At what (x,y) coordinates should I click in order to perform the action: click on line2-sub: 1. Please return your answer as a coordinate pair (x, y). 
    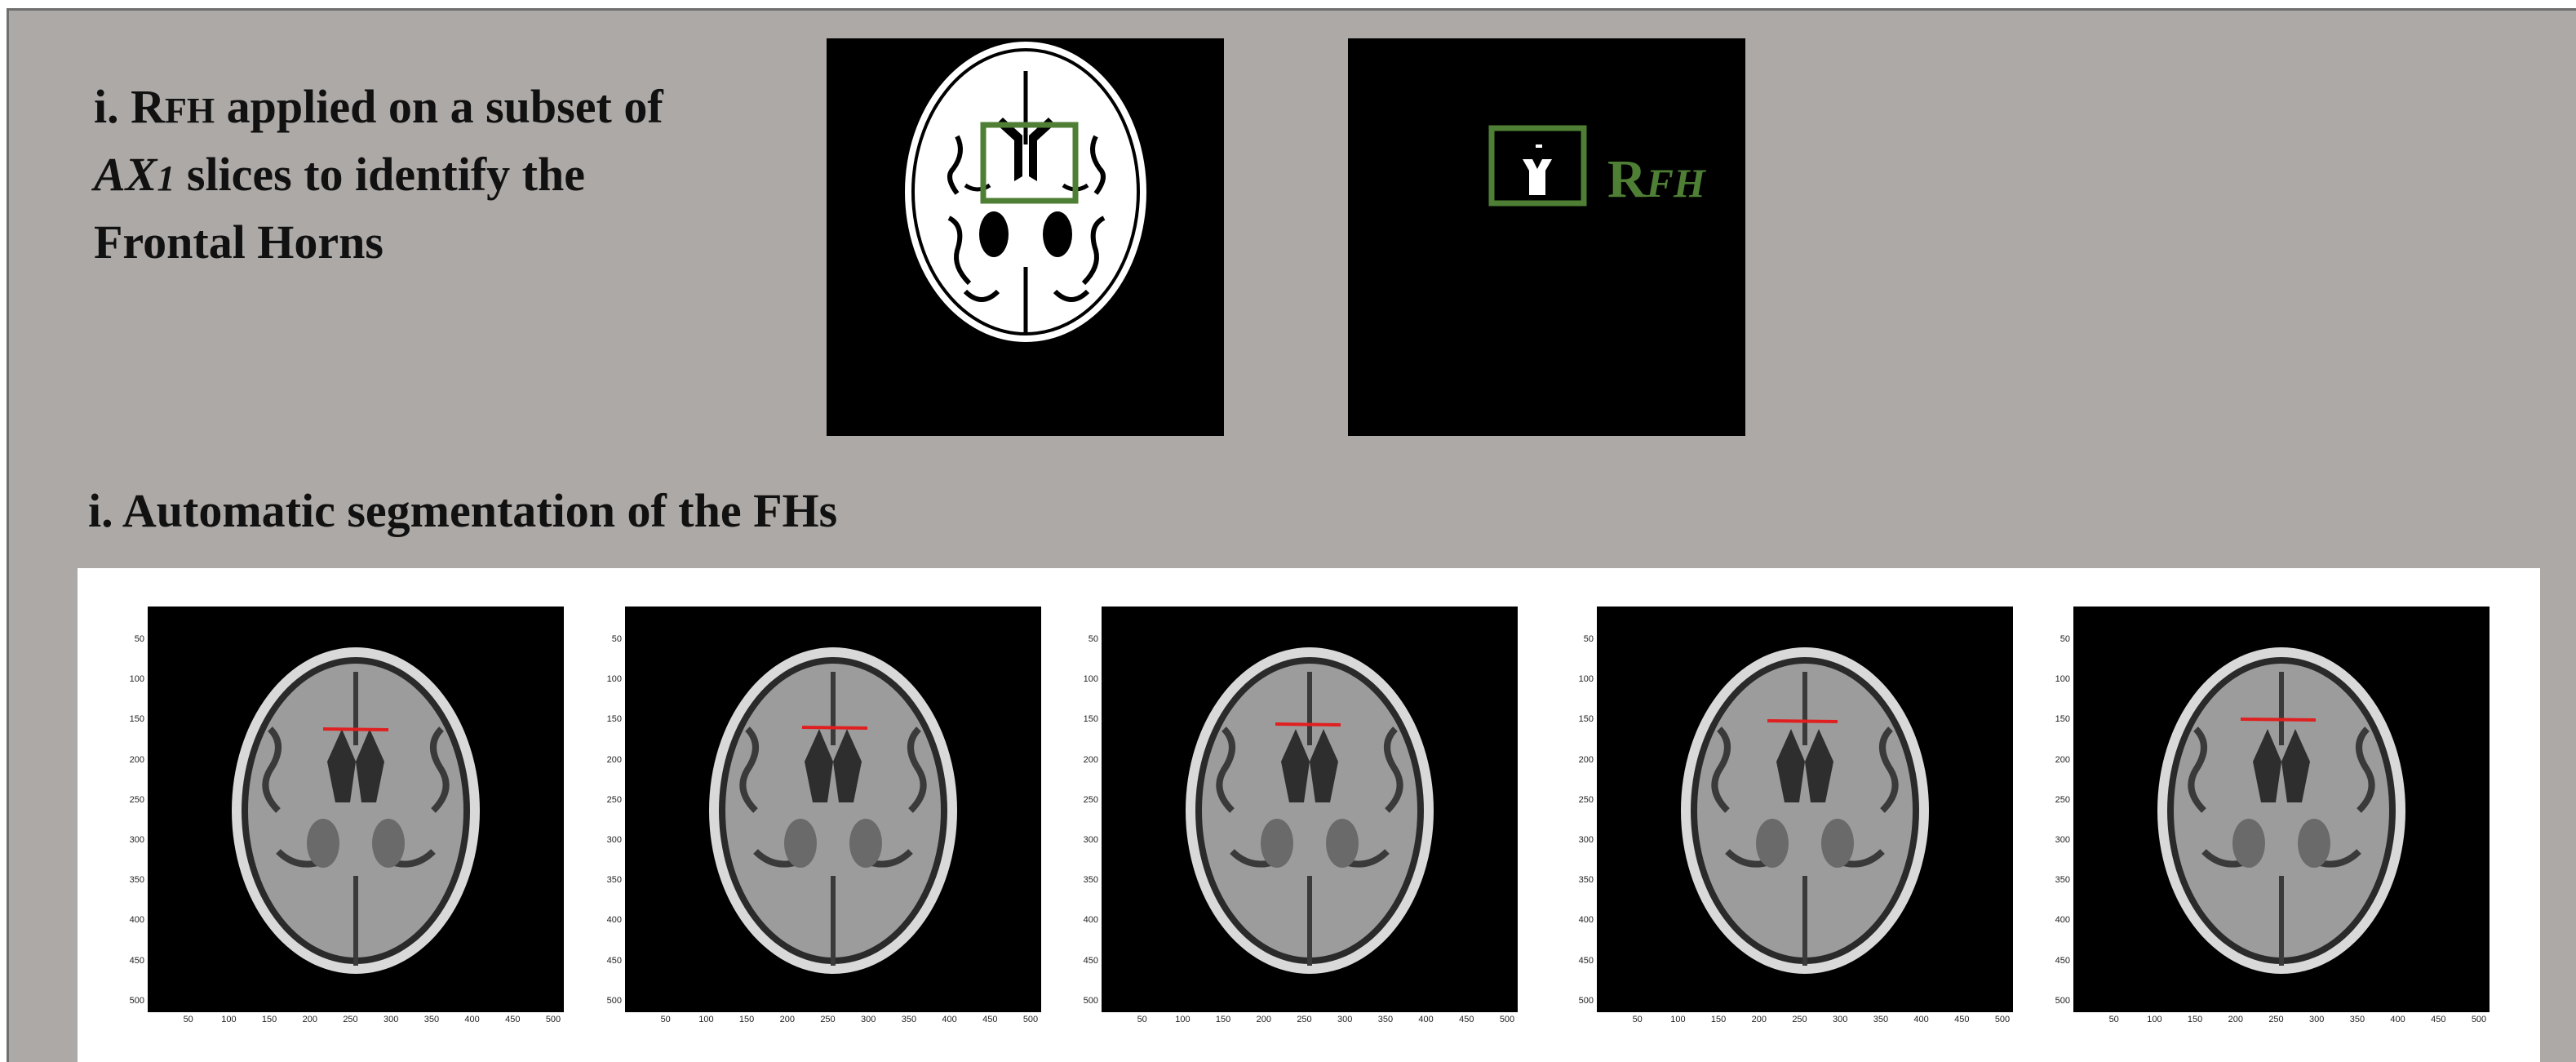
    Looking at the image, I should click on (166, 178).